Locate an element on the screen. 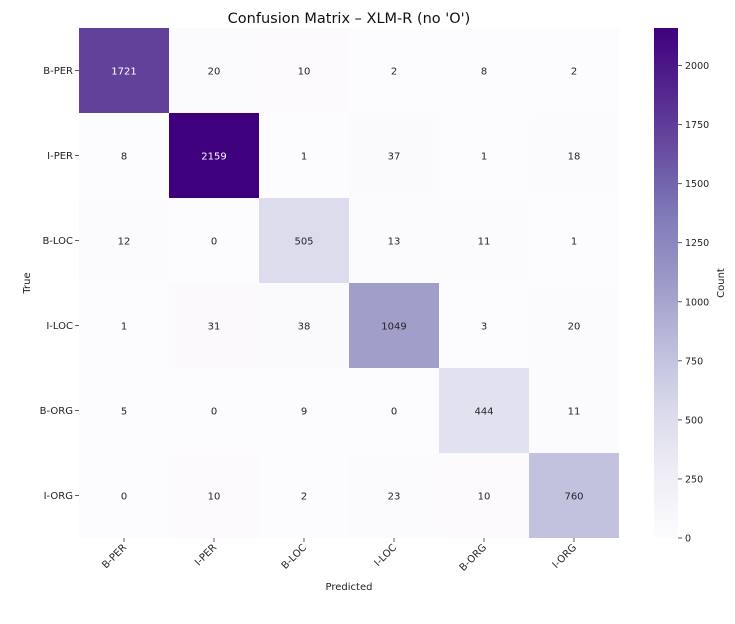  cell-value-label: 2159 is located at coordinates (213, 157).